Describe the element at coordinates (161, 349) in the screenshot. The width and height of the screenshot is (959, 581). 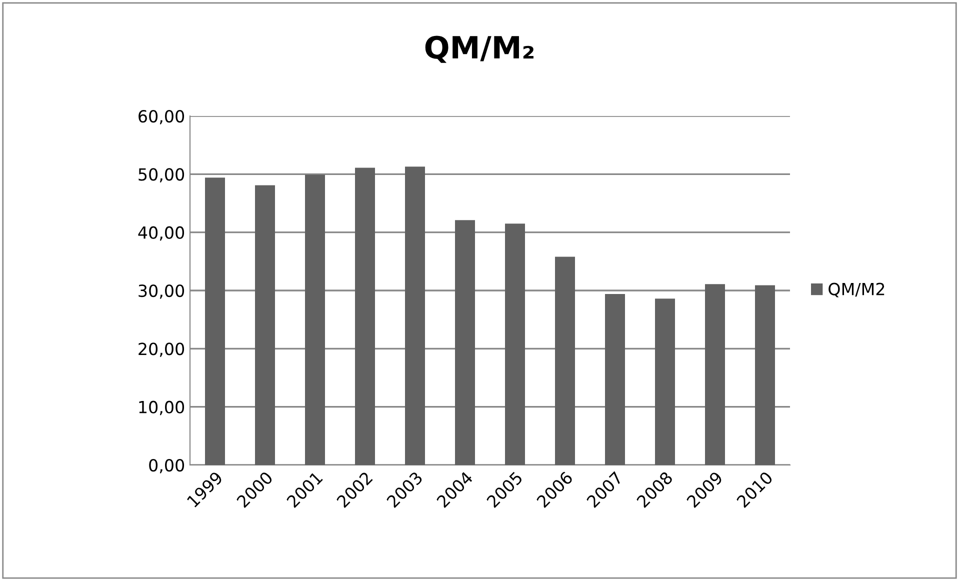
I see `y-tick-label: 20,00` at that location.